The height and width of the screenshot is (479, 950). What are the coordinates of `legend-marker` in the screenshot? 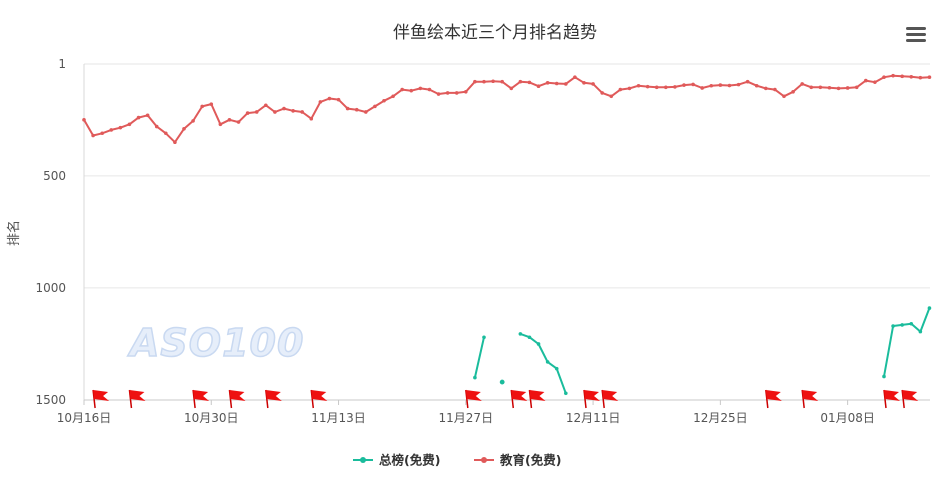 It's located at (484, 460).